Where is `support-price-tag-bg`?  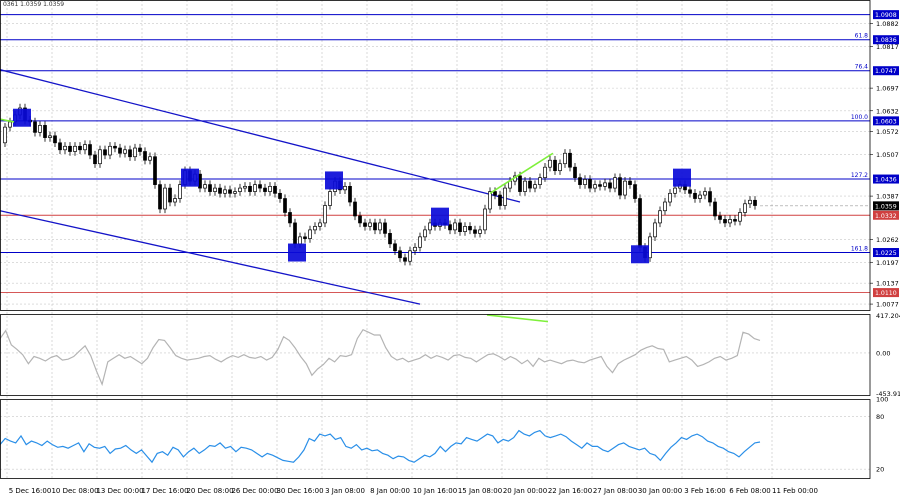
support-price-tag-bg is located at coordinates (886, 215).